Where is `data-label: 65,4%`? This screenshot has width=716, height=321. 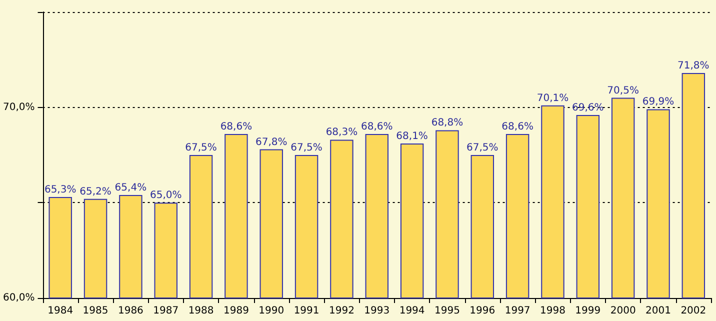
data-label: 65,4% is located at coordinates (130, 188).